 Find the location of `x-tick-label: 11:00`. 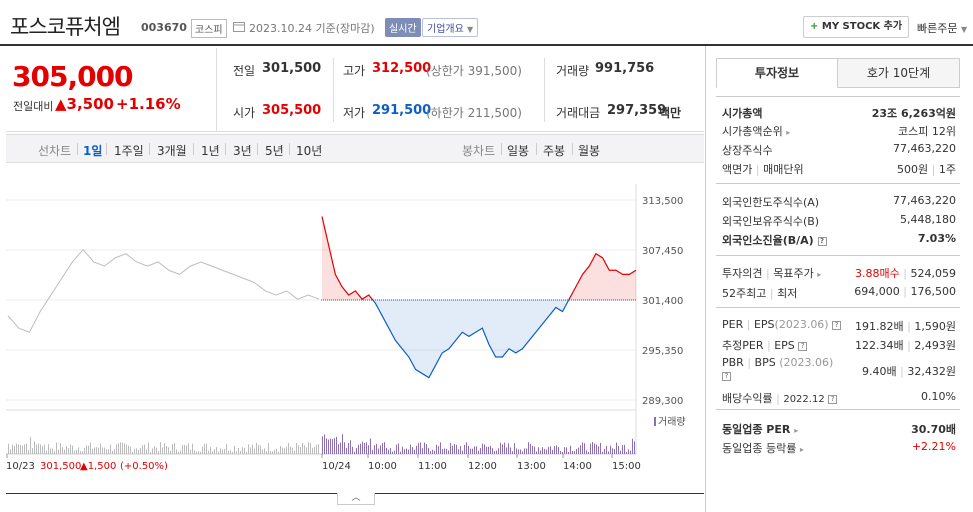

x-tick-label: 11:00 is located at coordinates (432, 466).